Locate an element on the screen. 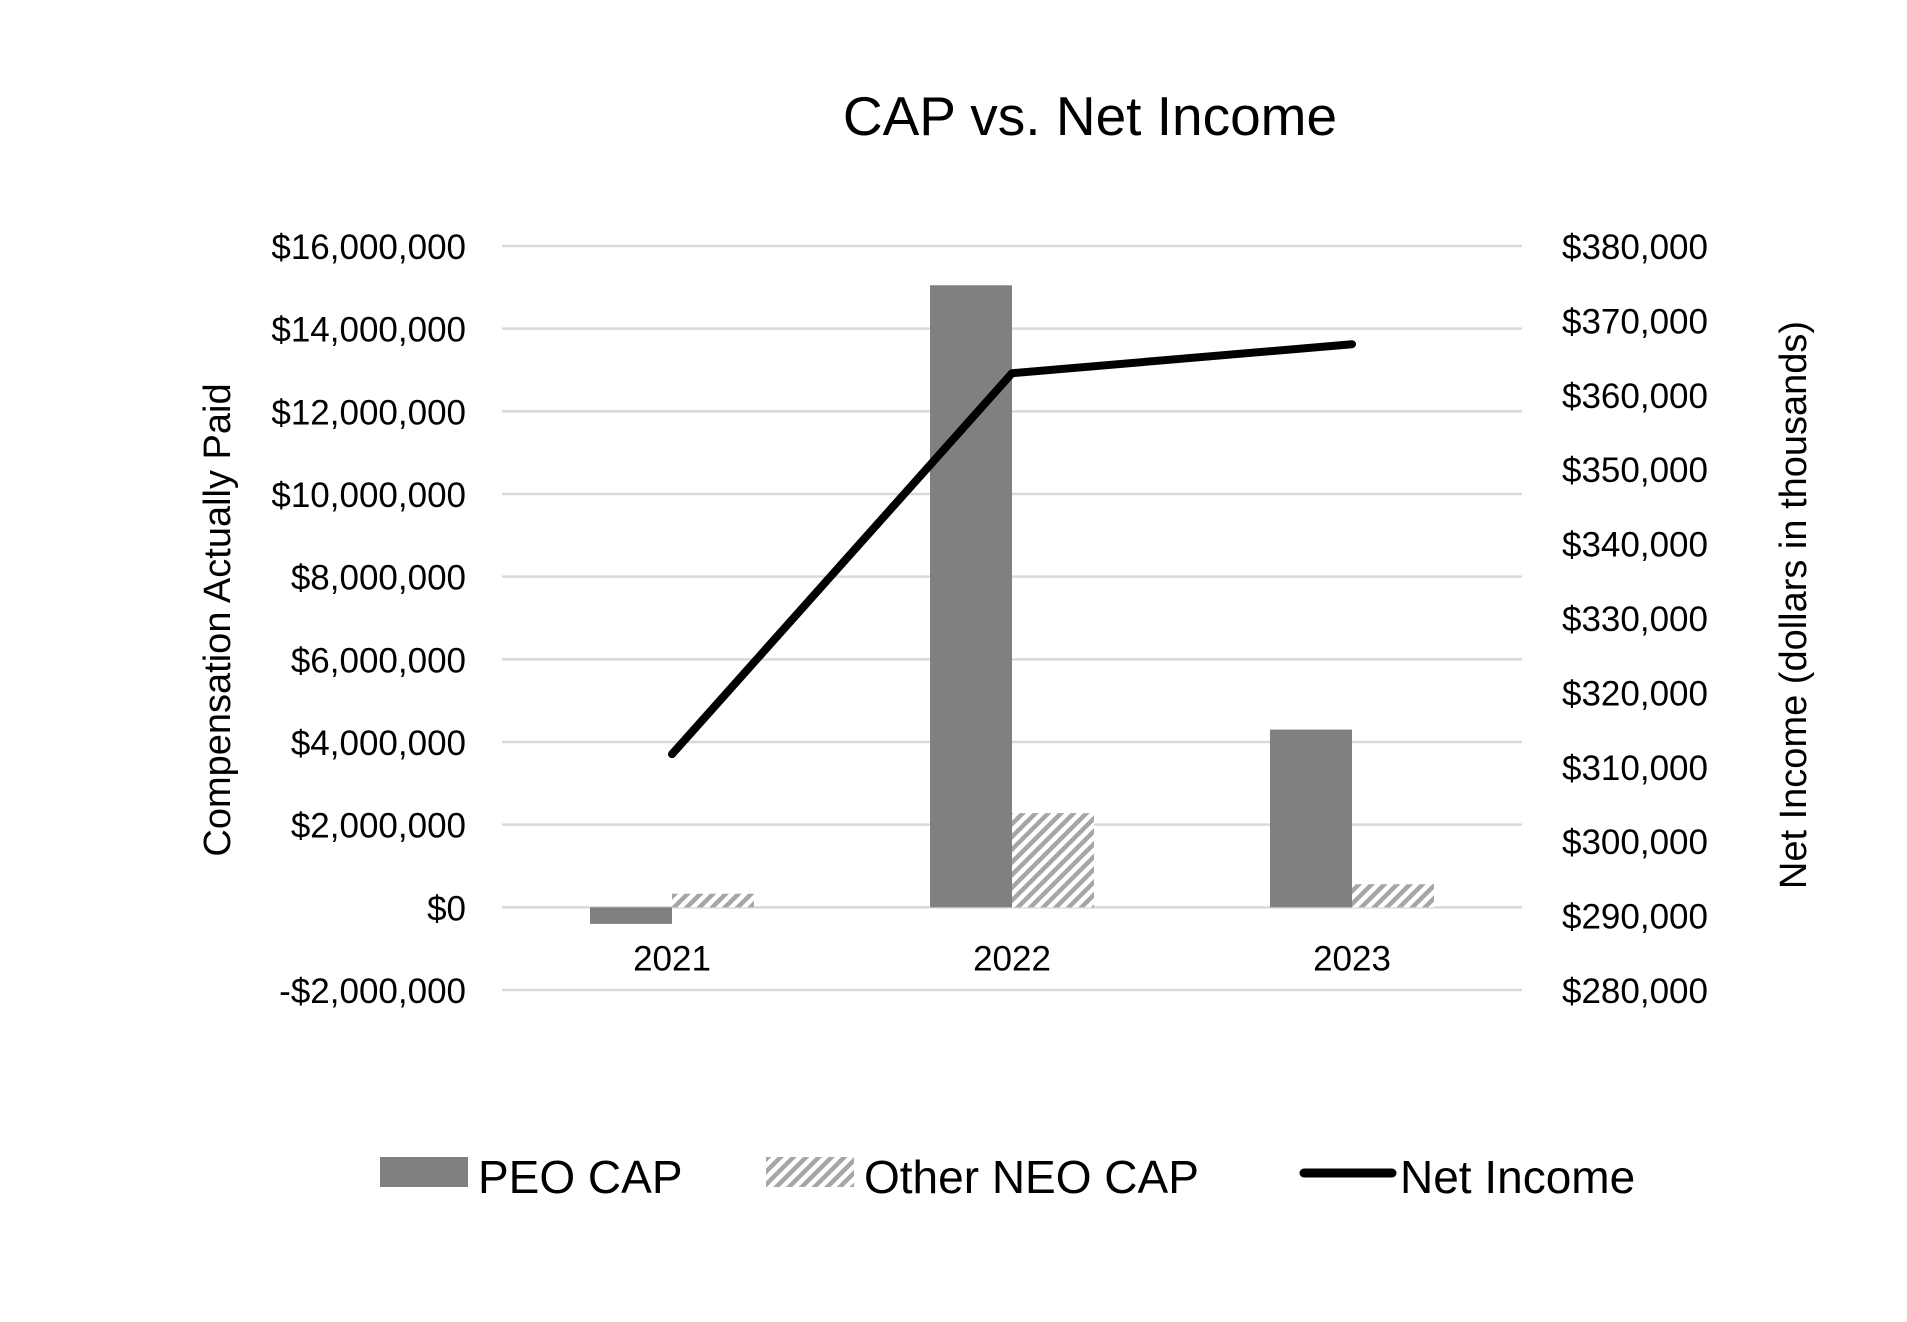  y2-tick-label: $290,000 is located at coordinates (1635, 917).